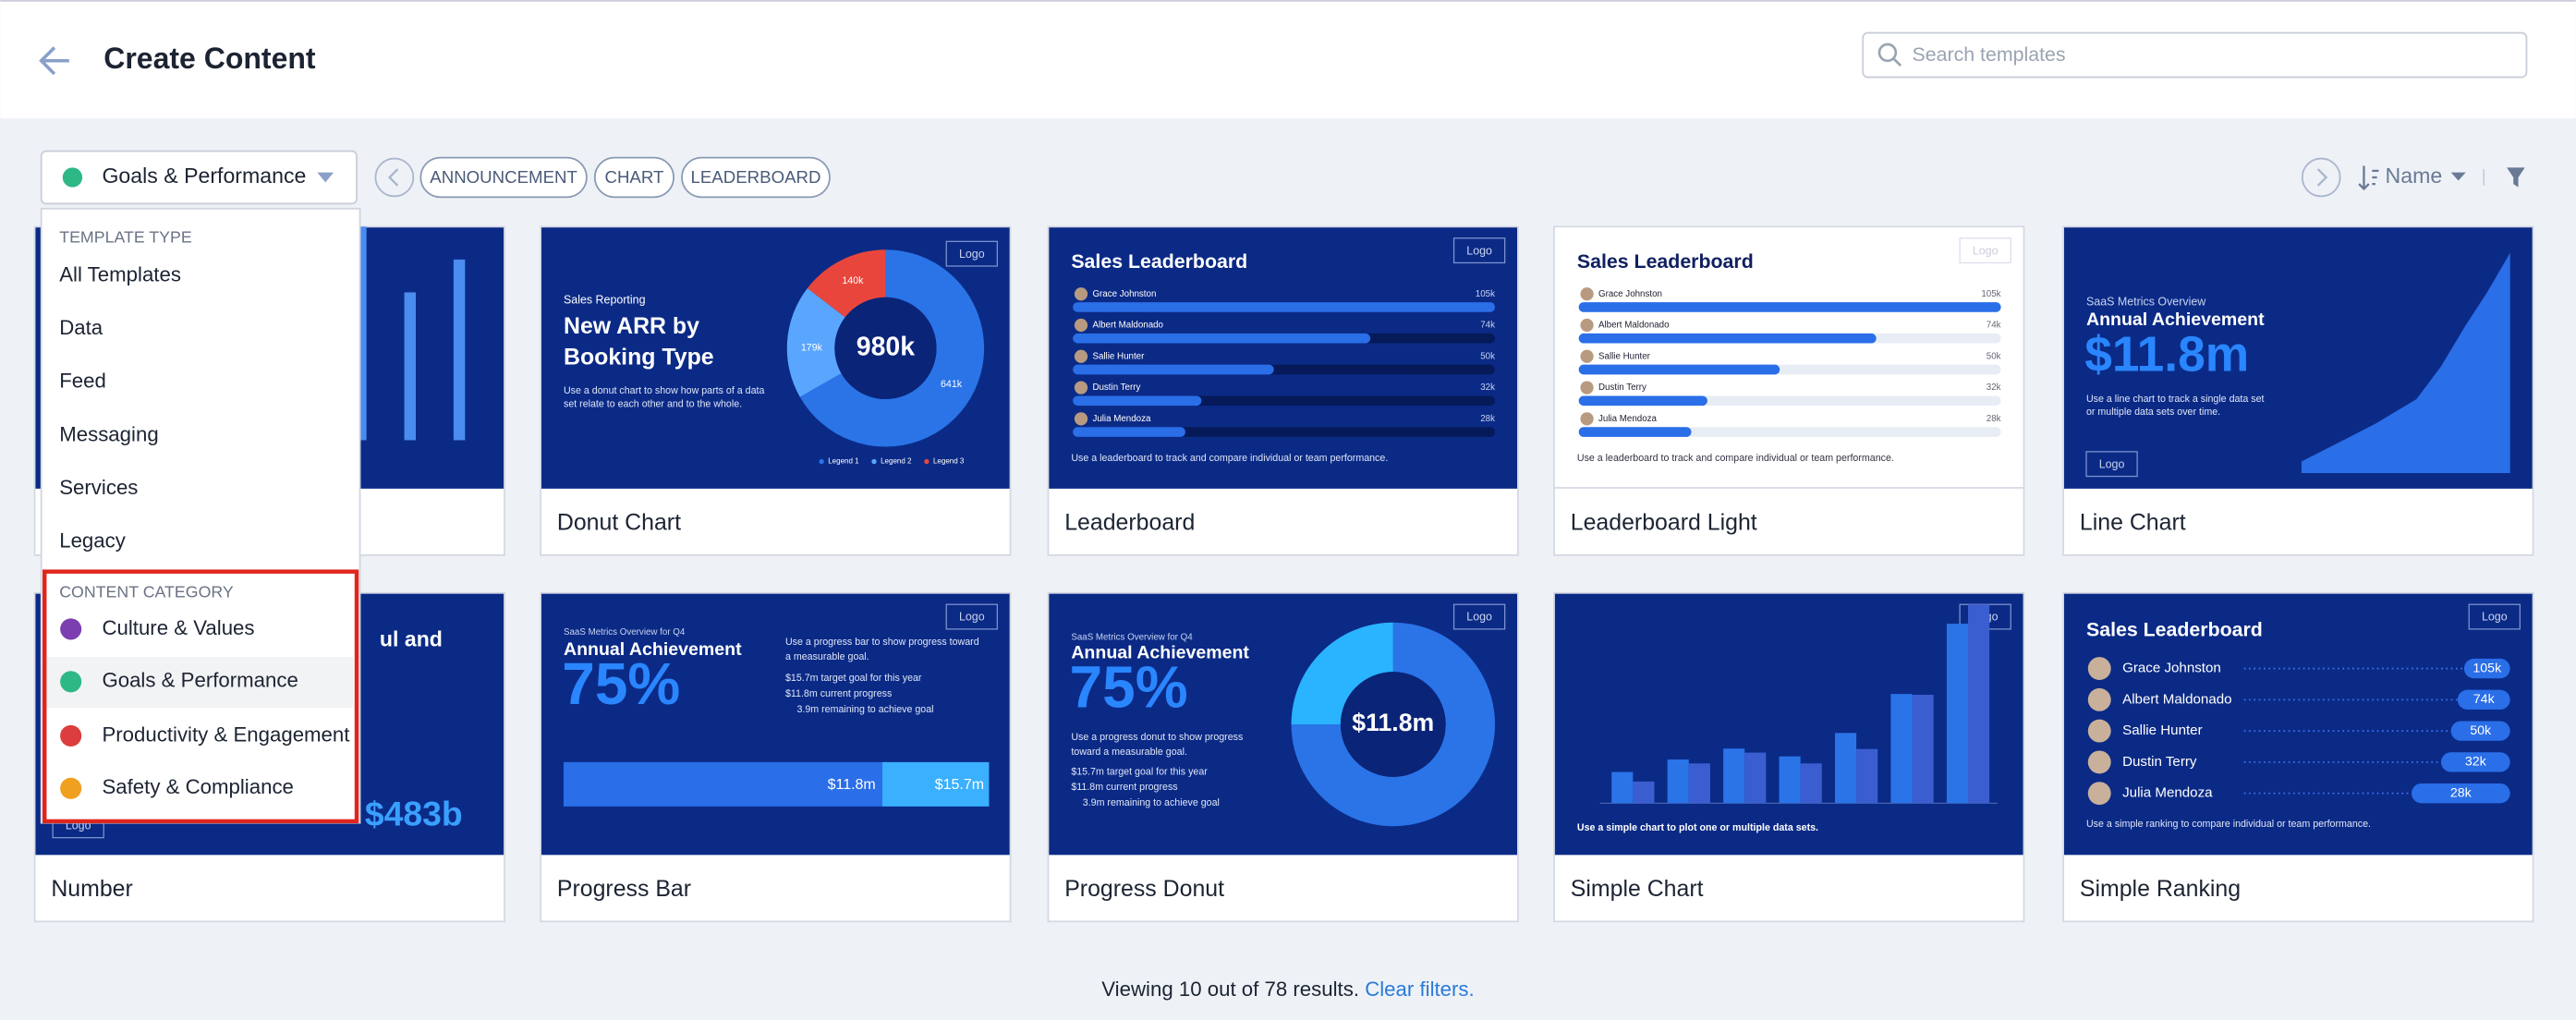  Describe the element at coordinates (2133, 523) in the screenshot. I see `card-name: Line Chart` at that location.